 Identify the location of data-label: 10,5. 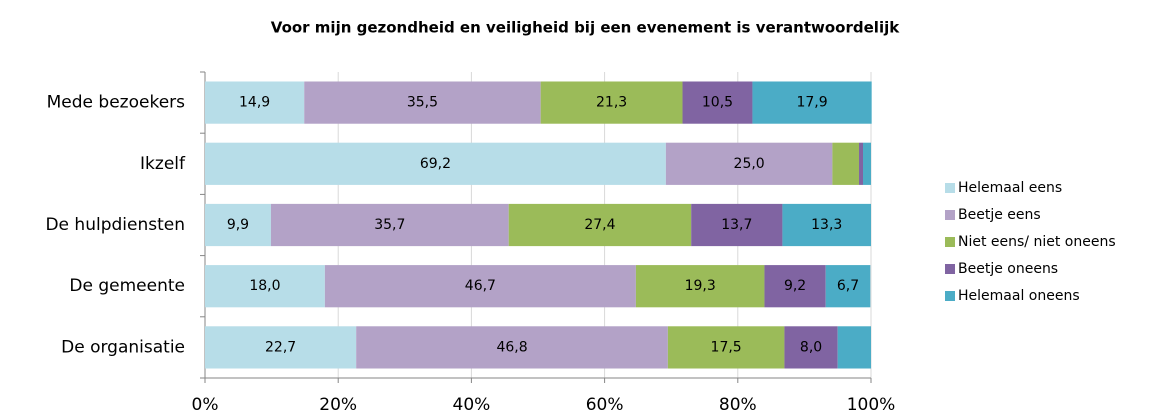
(717, 103).